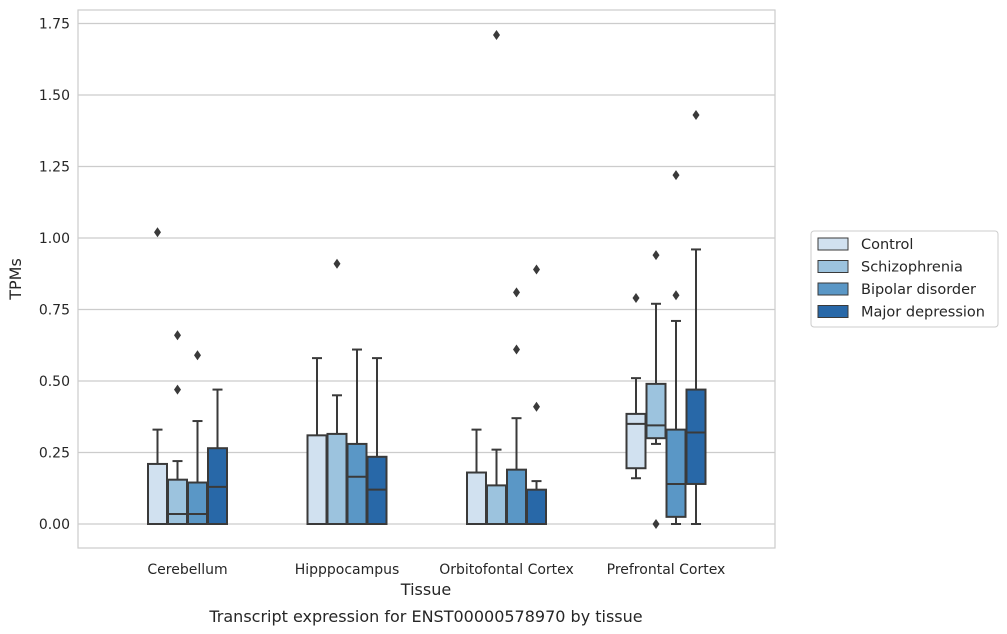  I want to click on y-axis-ticks: 0.00 0.25 0.50 0.75 1.00 1.25 1.50 1.75, so click(54, 275).